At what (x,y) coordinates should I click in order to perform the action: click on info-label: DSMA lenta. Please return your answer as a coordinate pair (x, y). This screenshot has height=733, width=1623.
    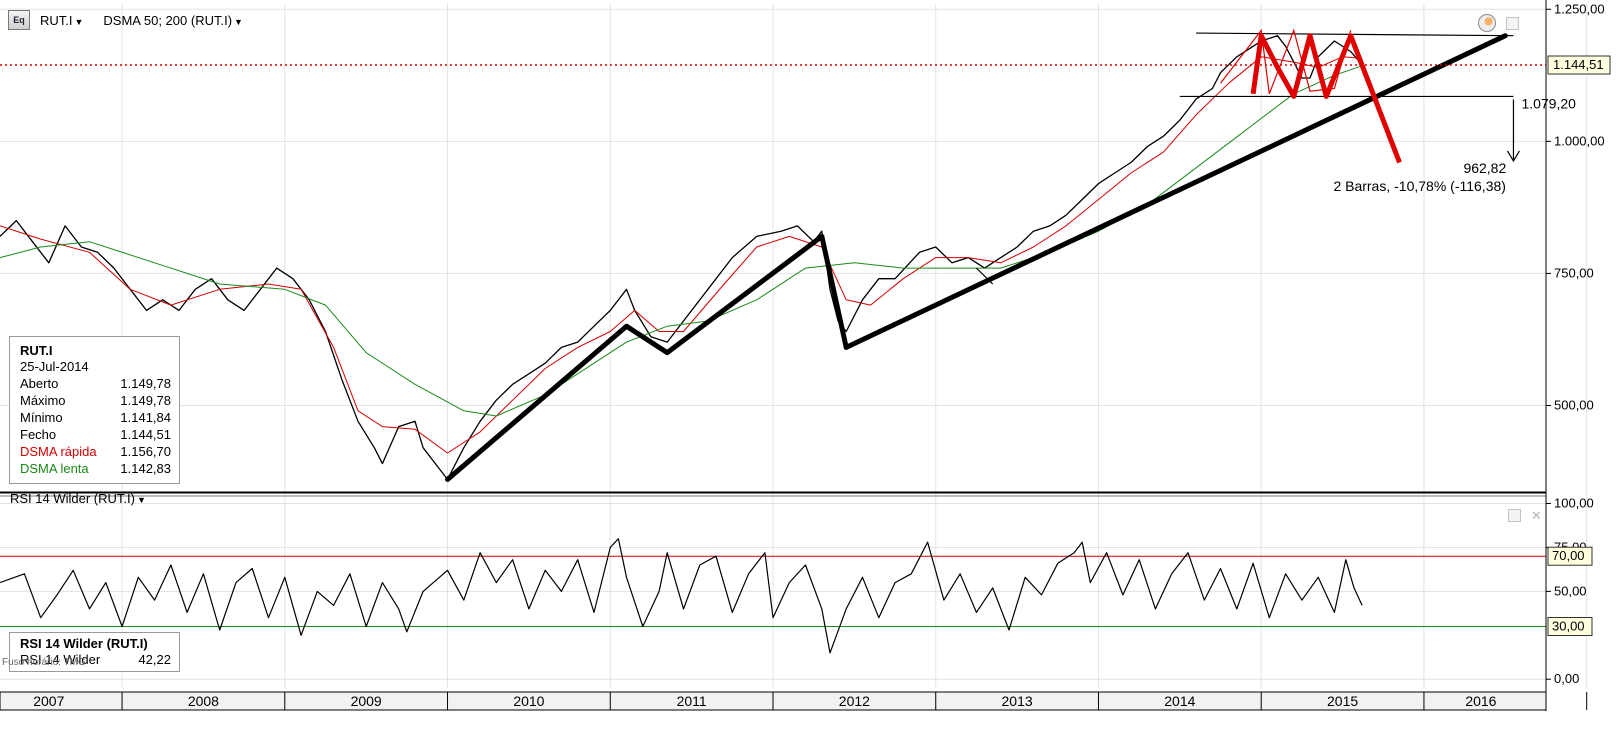
    Looking at the image, I should click on (54, 468).